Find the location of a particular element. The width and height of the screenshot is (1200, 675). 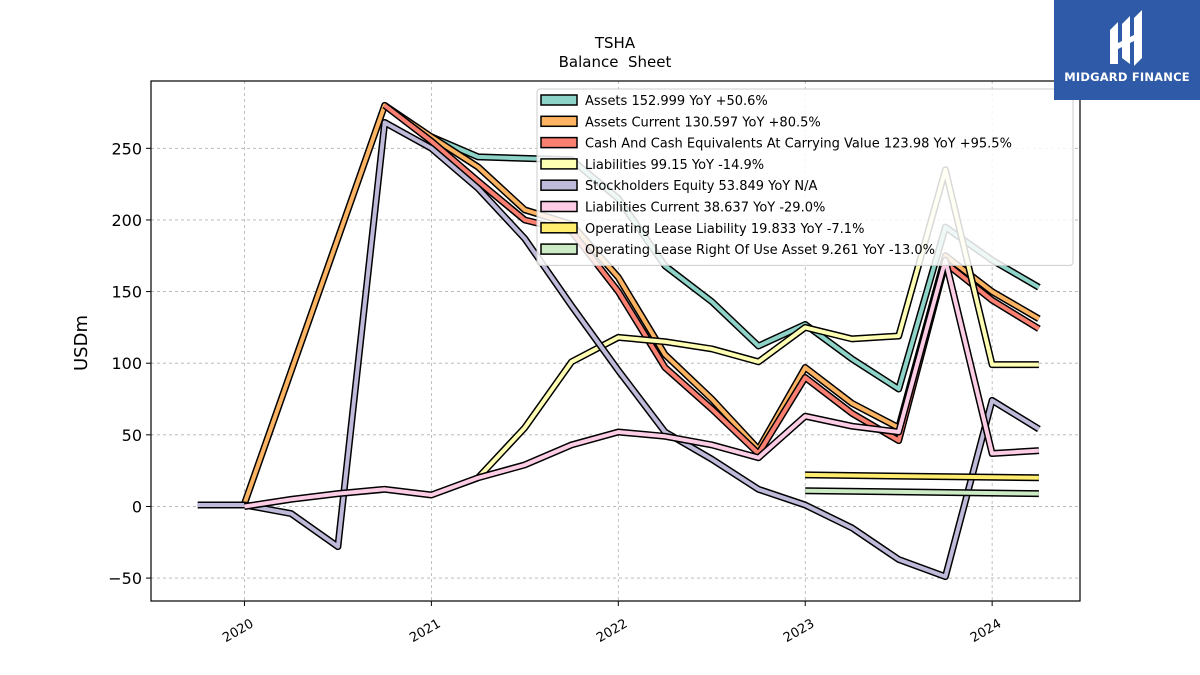

x-ticks: 2020 2021 2022 2023 2024 is located at coordinates (612, 623).